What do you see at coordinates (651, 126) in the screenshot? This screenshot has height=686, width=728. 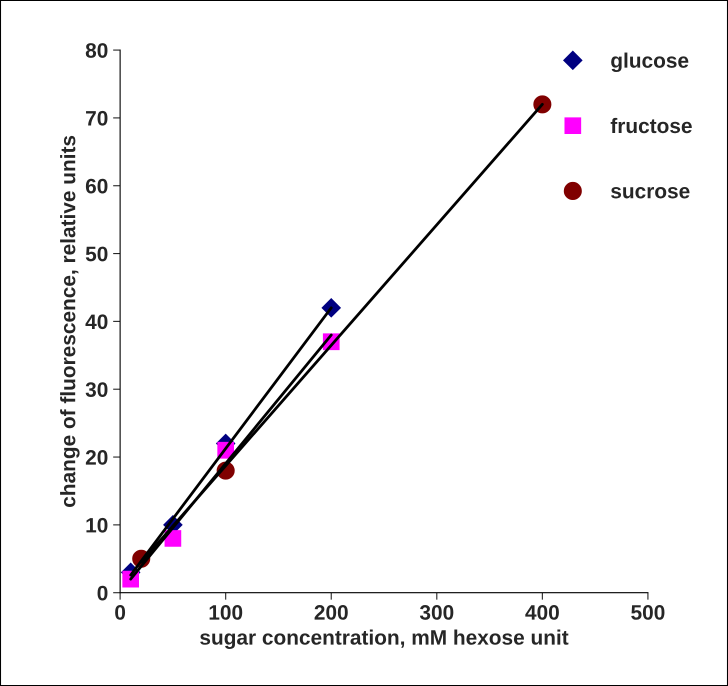 I see `legend-label: fructose` at bounding box center [651, 126].